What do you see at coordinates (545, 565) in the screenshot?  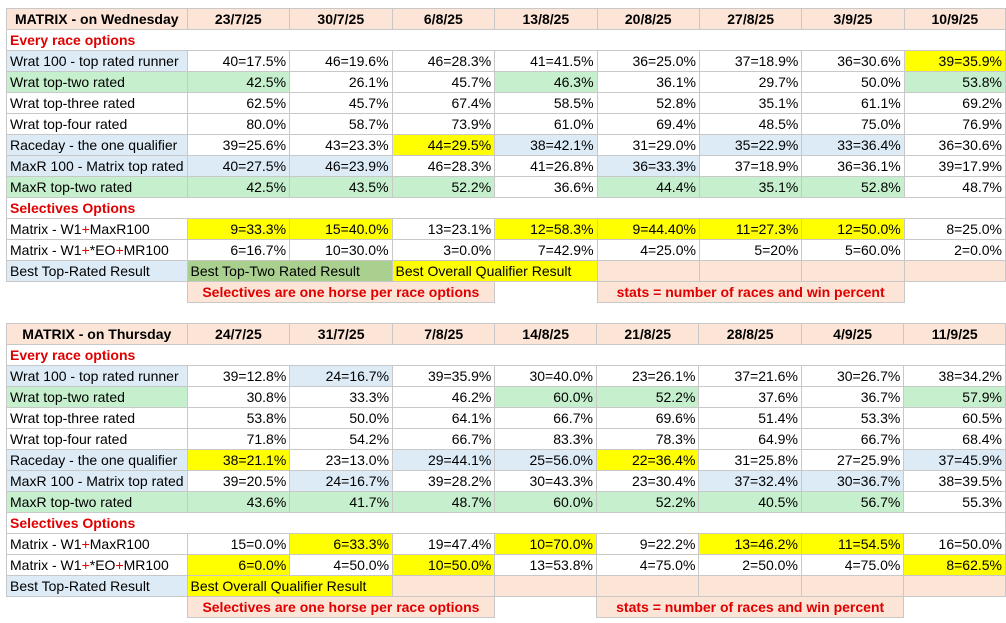 I see `data-cell: 13=53.8%` at bounding box center [545, 565].